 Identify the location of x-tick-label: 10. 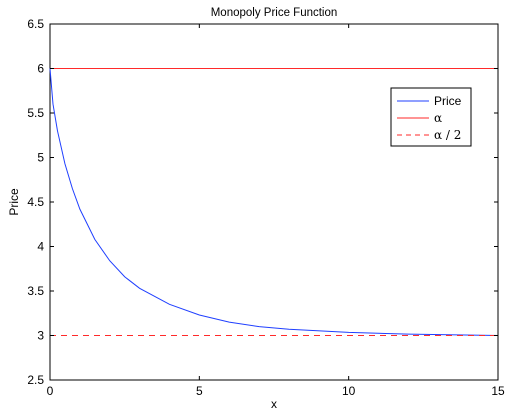
(349, 391).